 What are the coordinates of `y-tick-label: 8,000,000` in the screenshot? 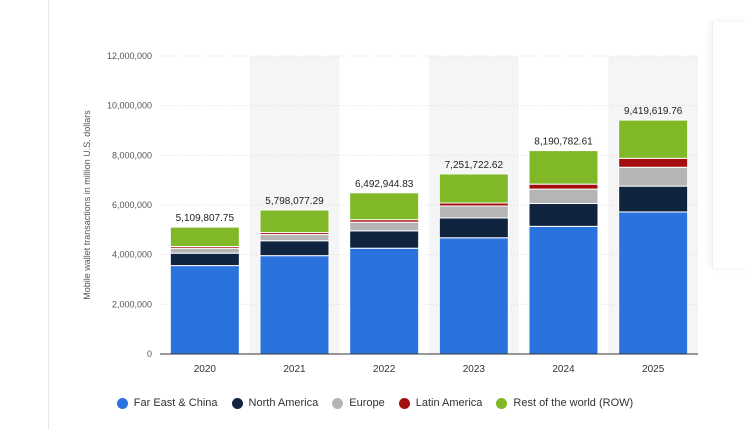 It's located at (132, 155).